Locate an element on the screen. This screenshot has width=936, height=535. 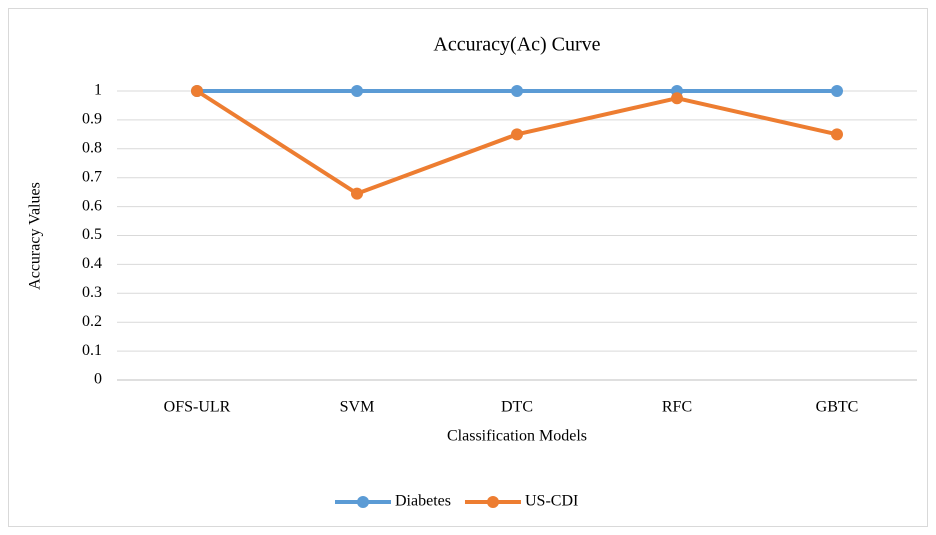
x-tick-label: GBTC is located at coordinates (837, 407).